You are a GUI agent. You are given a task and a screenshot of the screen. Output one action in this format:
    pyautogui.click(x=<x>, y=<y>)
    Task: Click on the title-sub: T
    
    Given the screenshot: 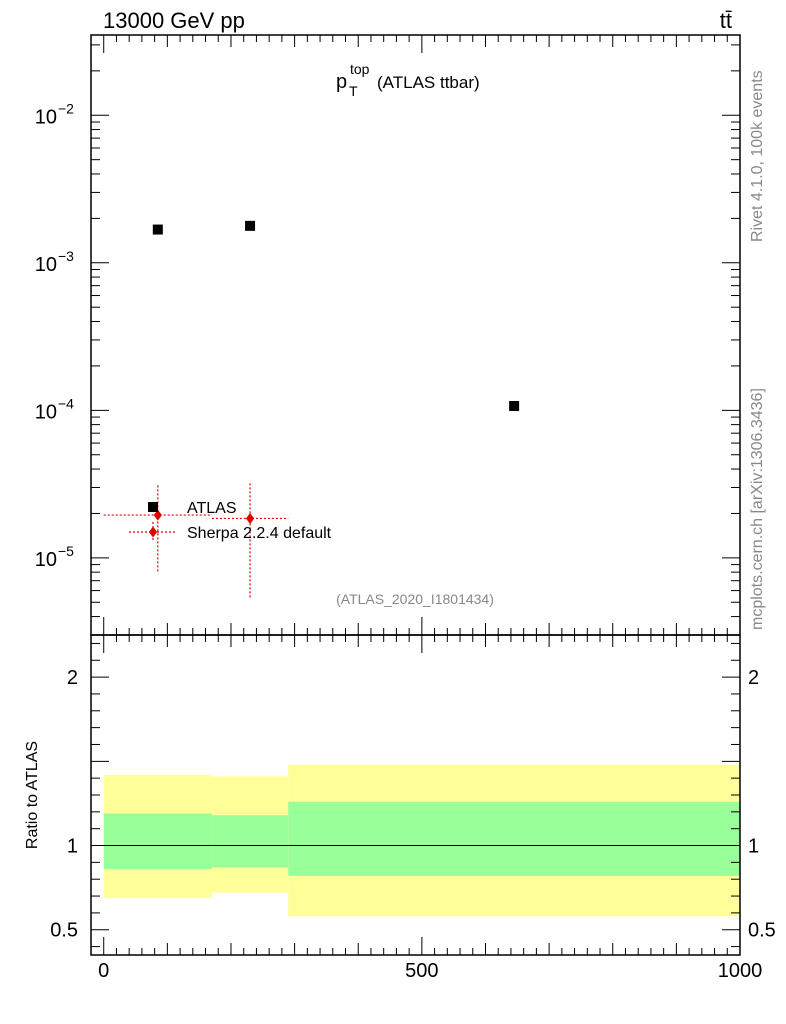 What is the action you would take?
    pyautogui.click(x=353, y=91)
    